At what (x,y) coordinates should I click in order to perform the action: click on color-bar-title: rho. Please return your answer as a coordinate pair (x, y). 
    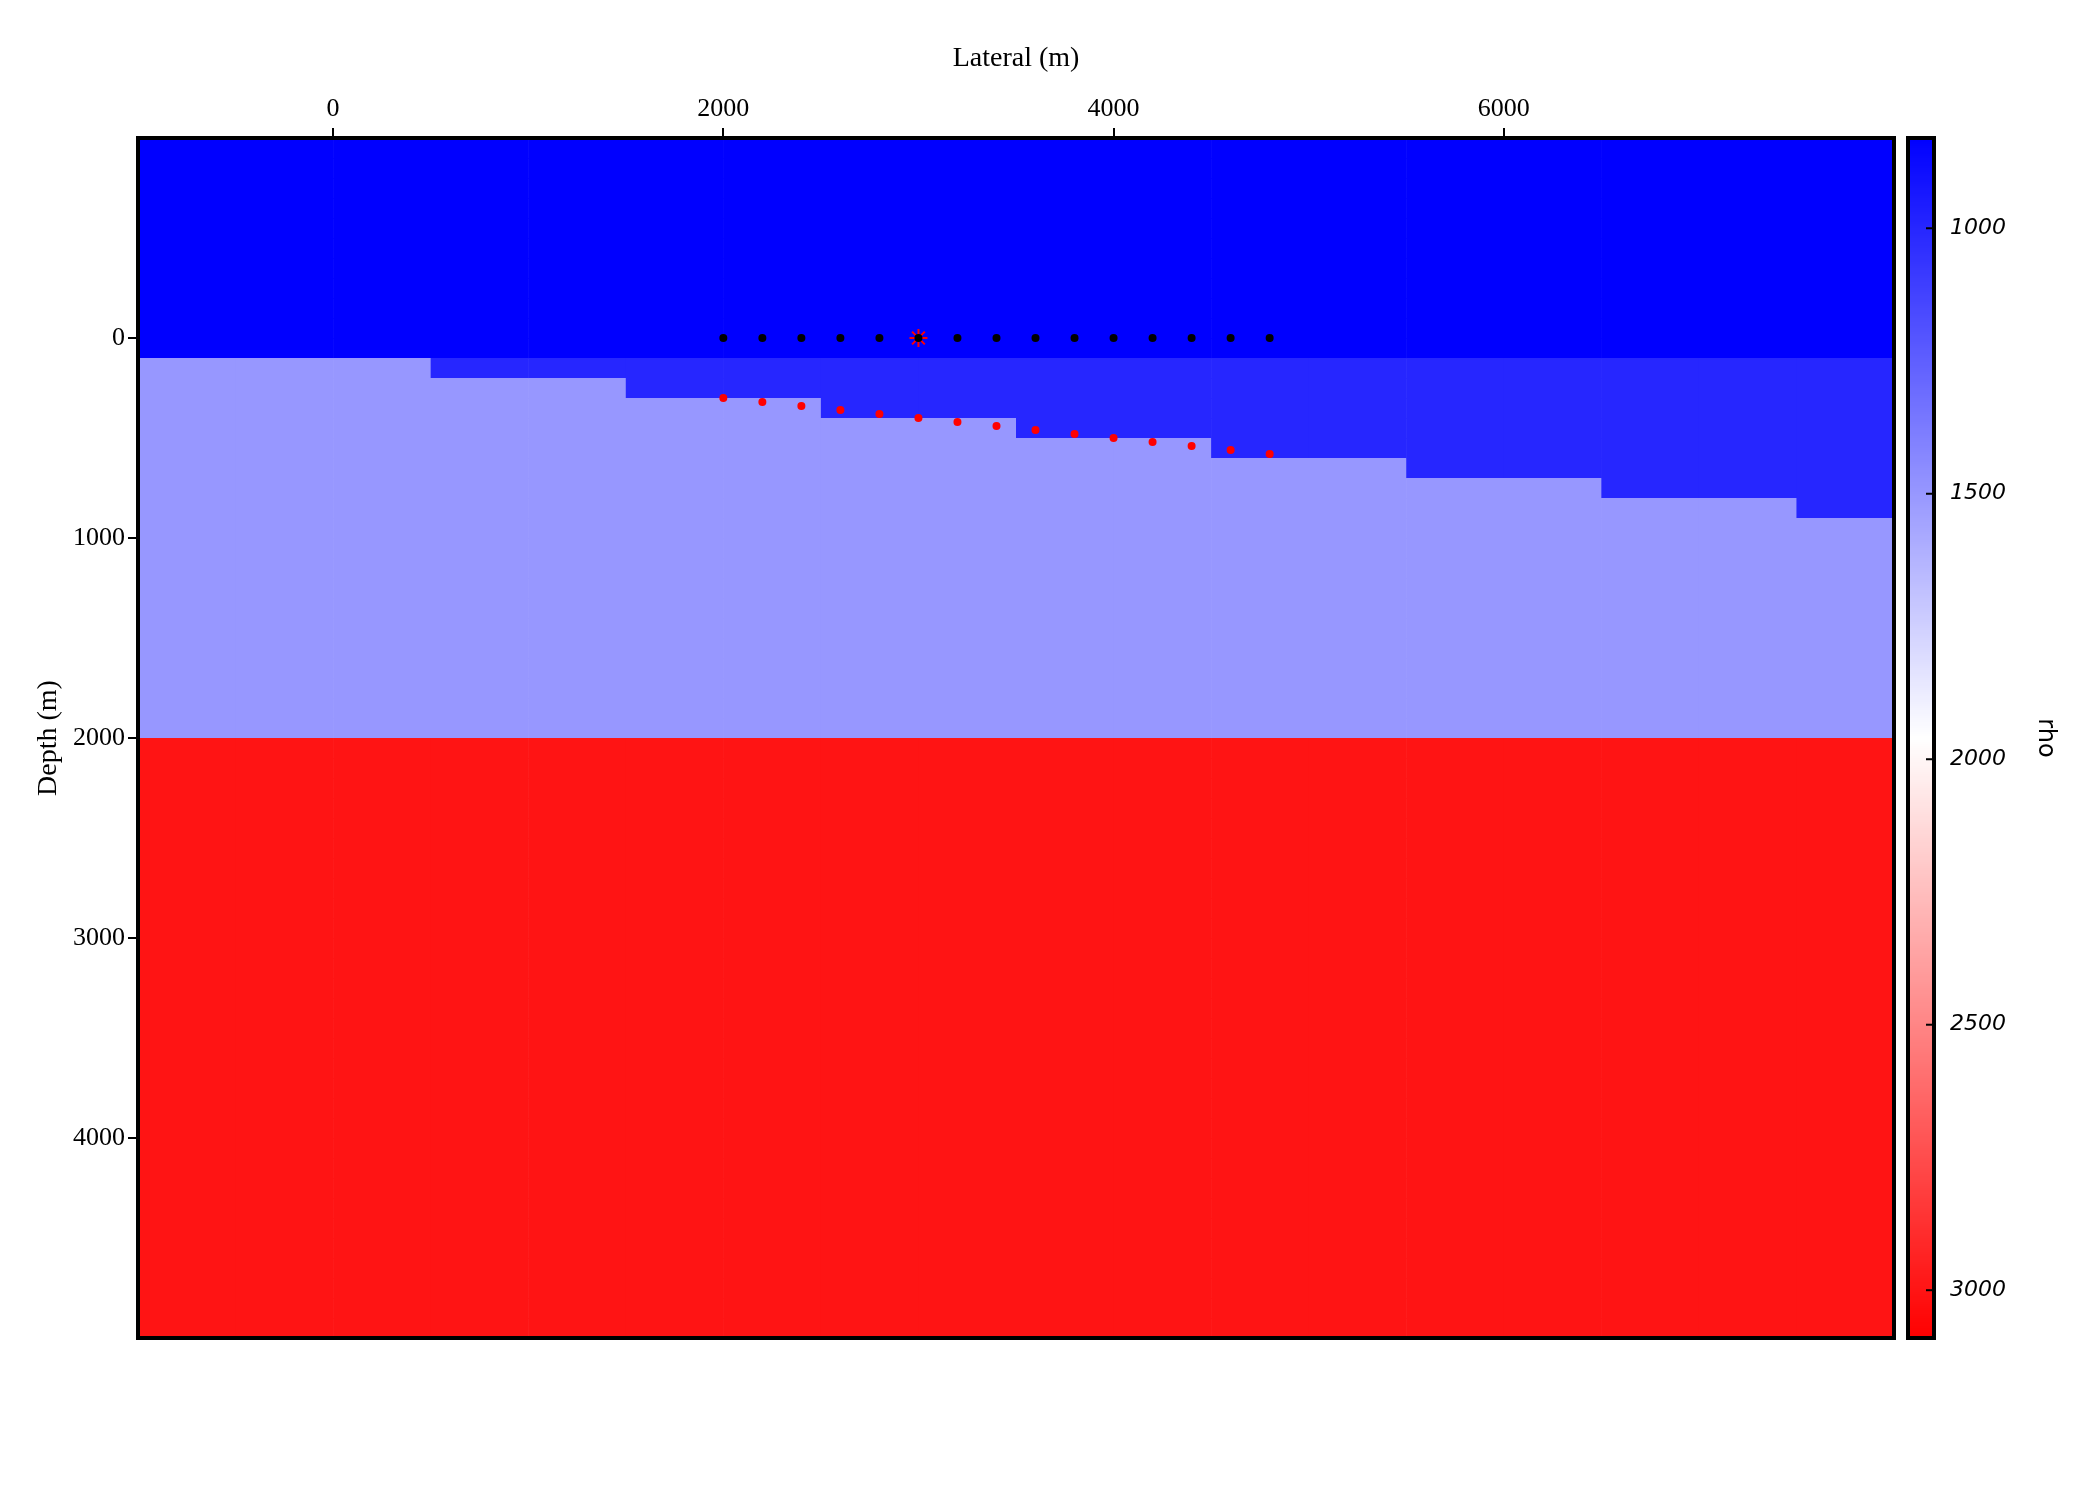
    Looking at the image, I should click on (2047, 738).